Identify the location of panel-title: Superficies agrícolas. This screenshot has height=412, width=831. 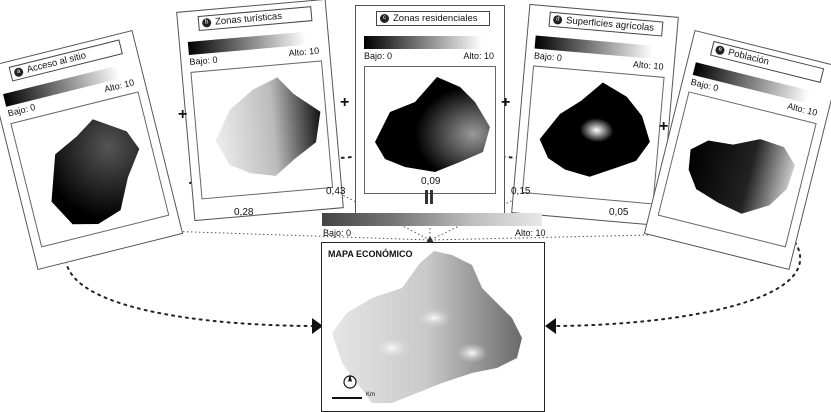
(610, 24).